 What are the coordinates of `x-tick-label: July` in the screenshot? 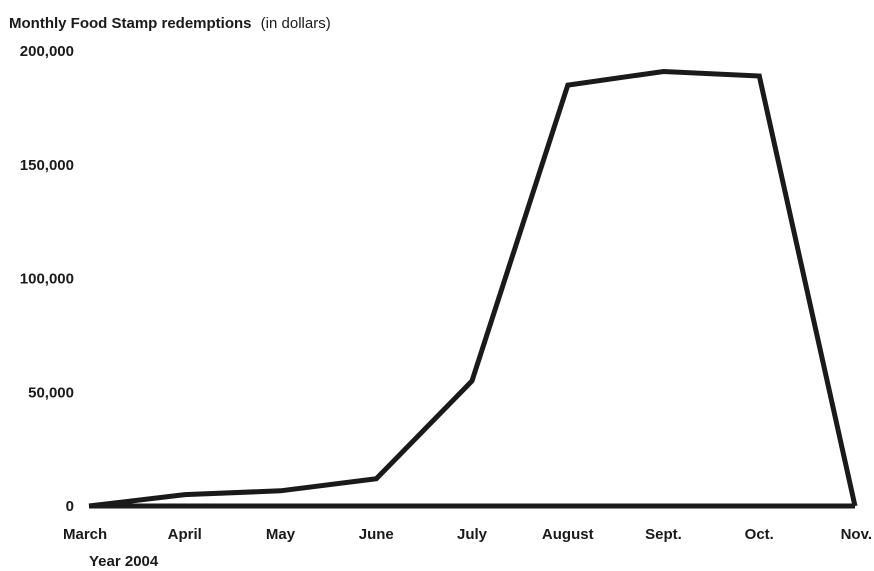 It's located at (472, 534).